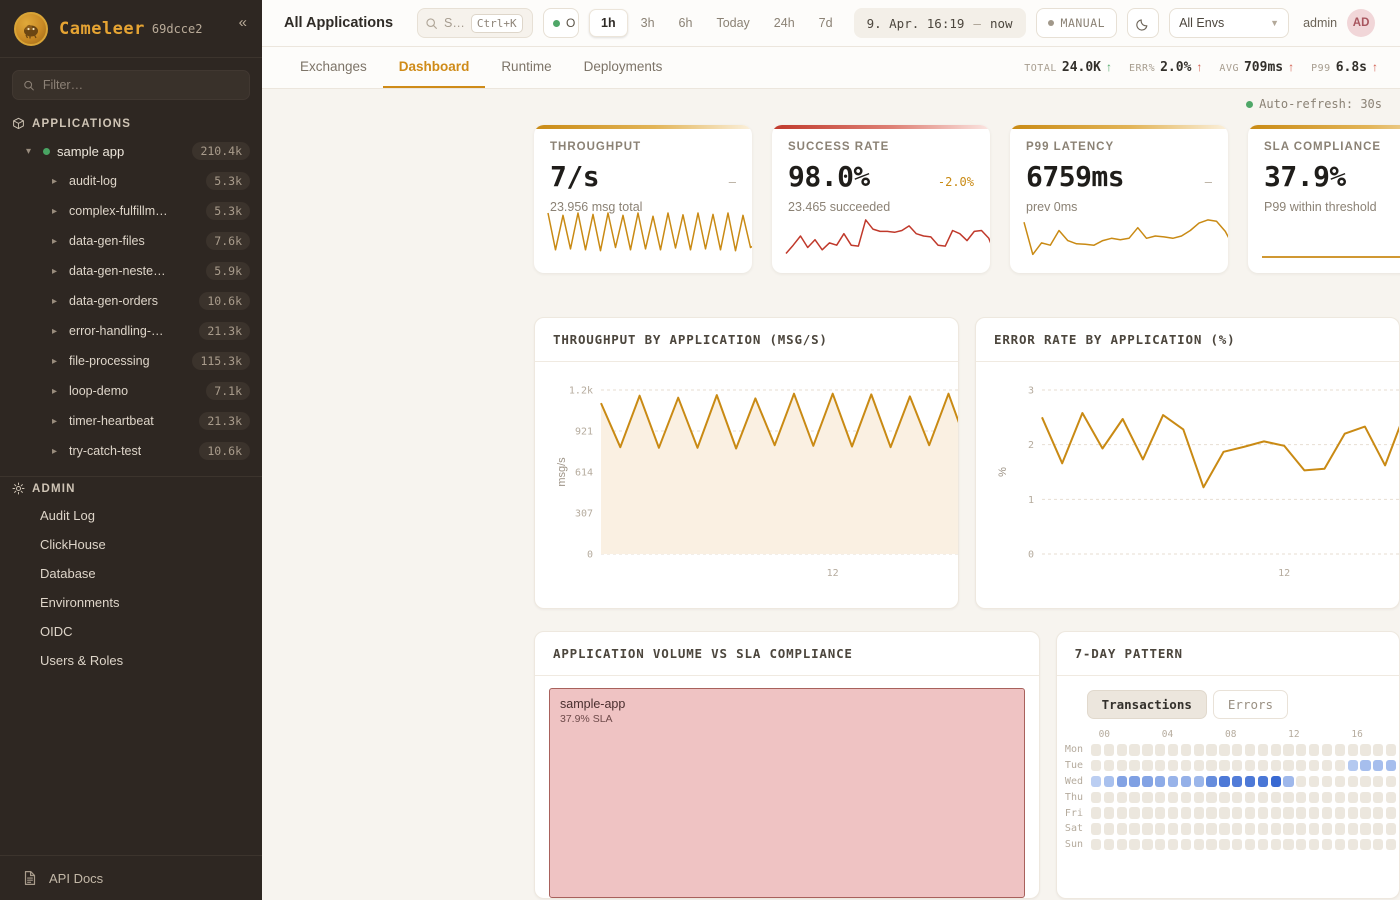 Image resolution: width=1400 pixels, height=900 pixels. Describe the element at coordinates (131, 271) in the screenshot. I see `sidebar-item-data-gen-neste-: ▸ data-gen-neste… 5.9k` at that location.